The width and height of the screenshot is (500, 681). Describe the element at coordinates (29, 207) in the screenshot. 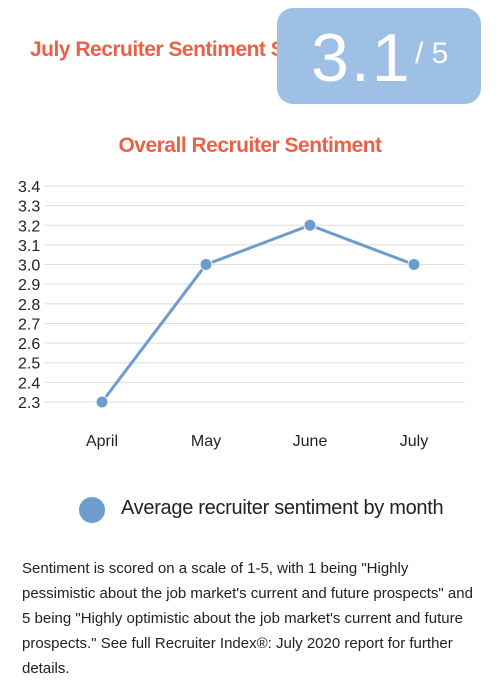

I see `y-tick-label: 3.3` at that location.